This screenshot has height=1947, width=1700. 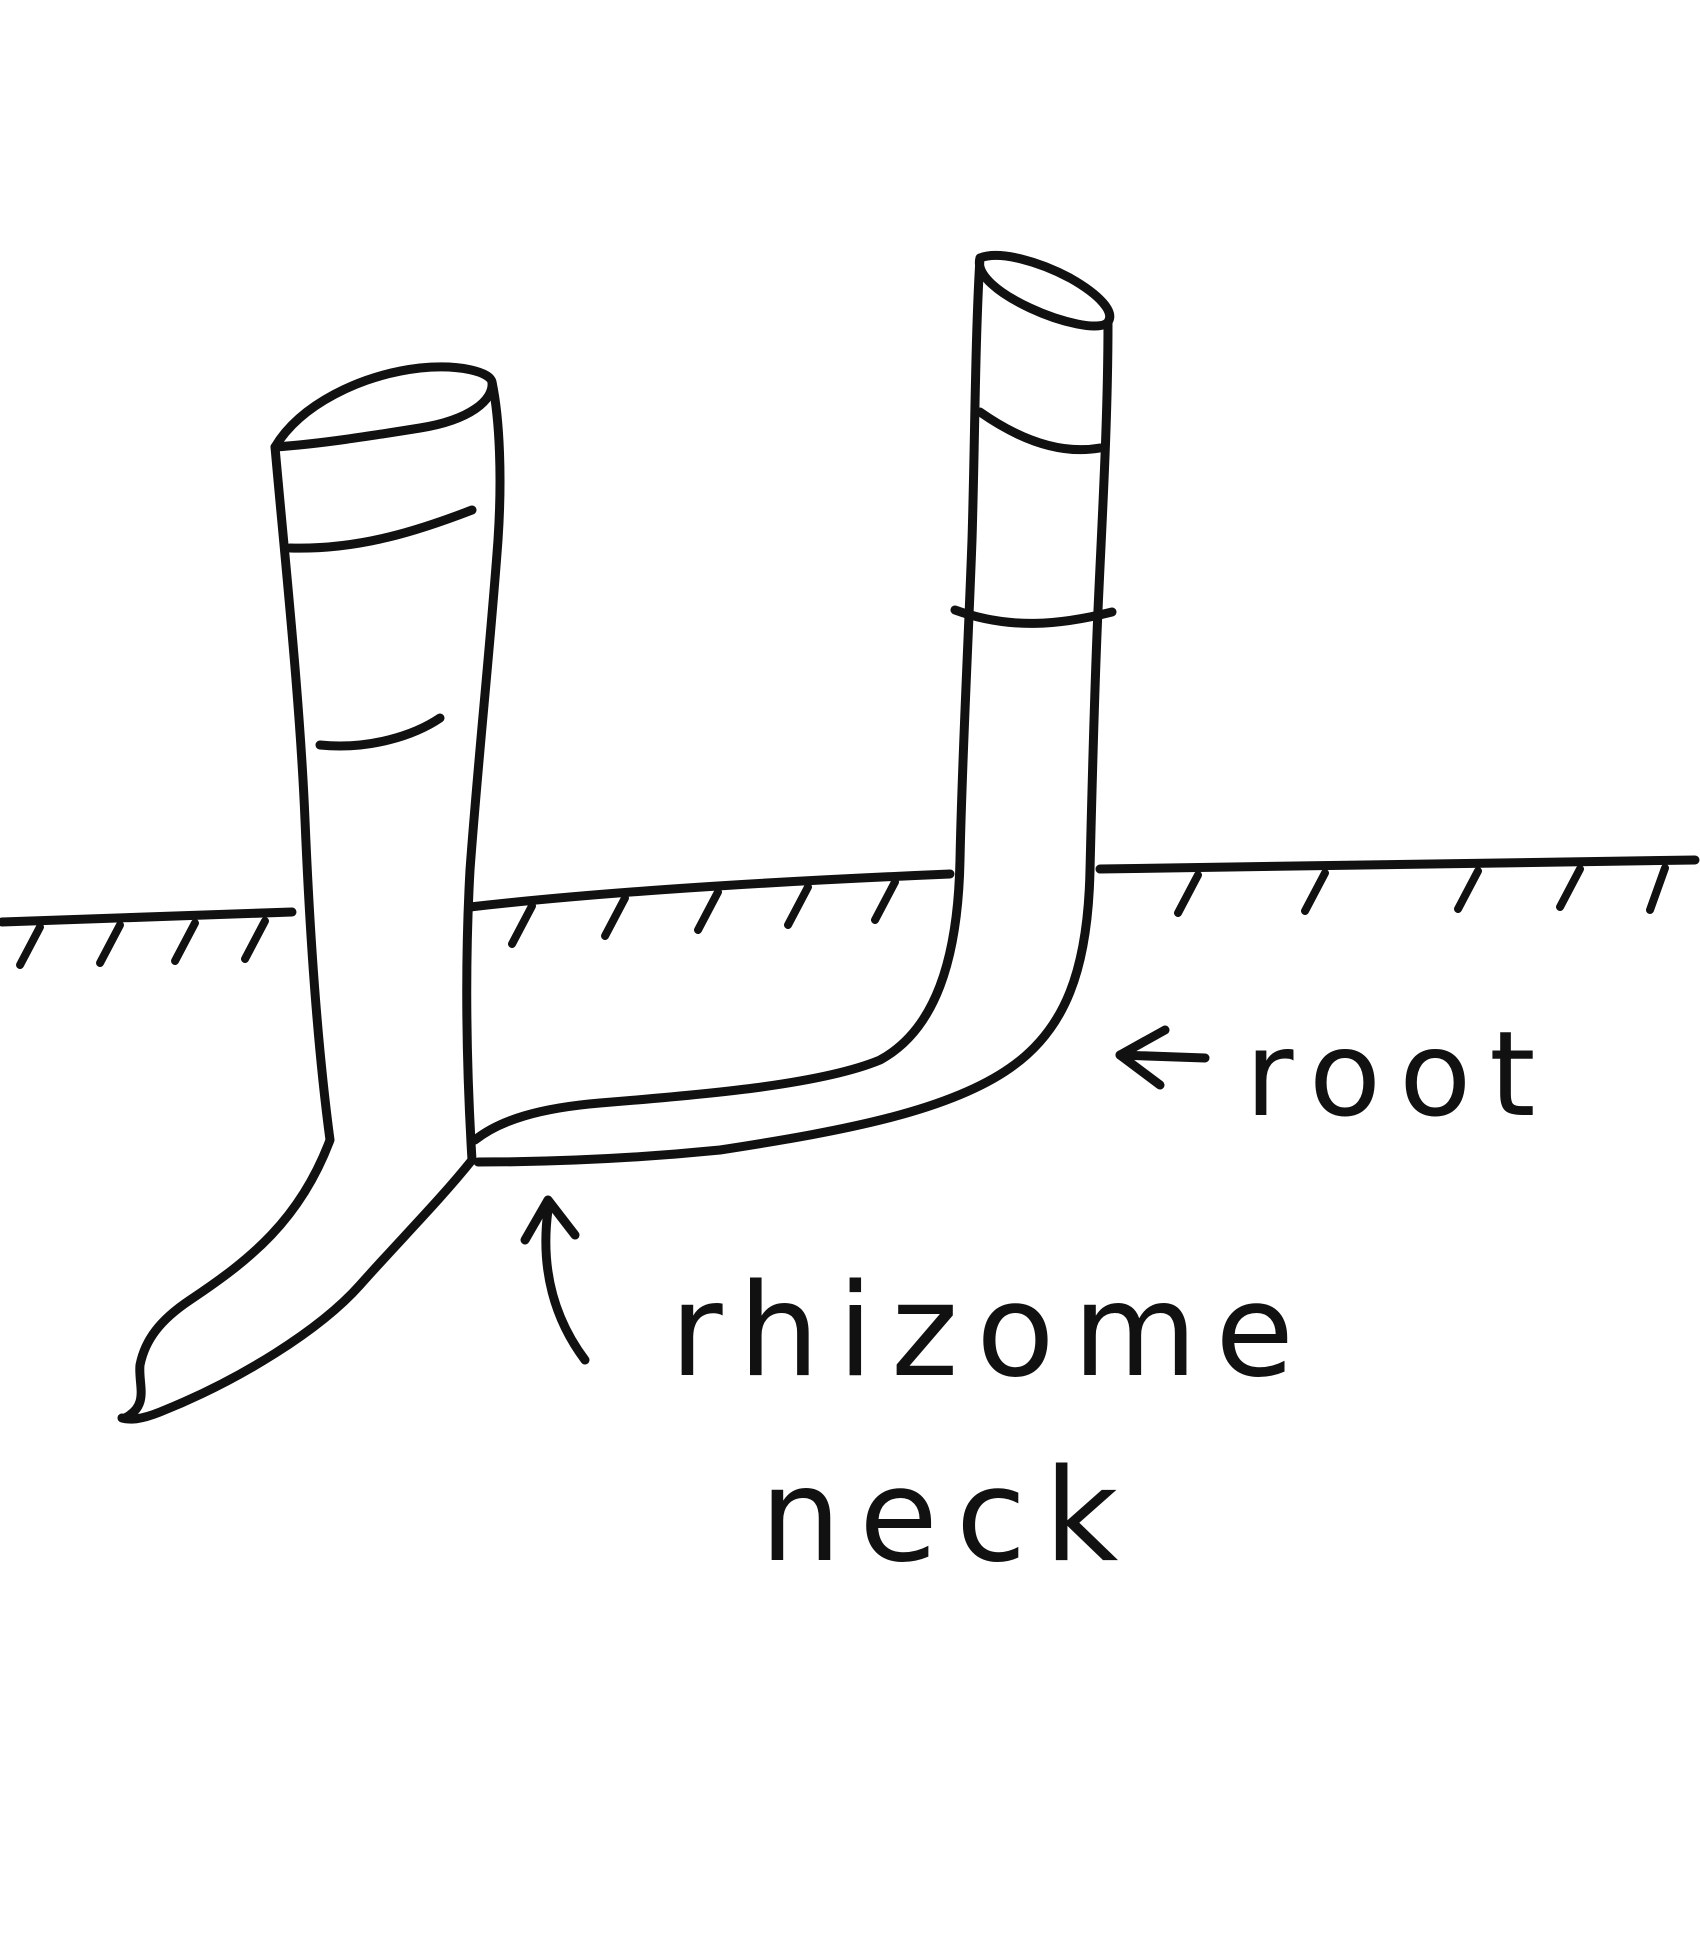 I want to click on root-arrow, so click(x=1162, y=1057).